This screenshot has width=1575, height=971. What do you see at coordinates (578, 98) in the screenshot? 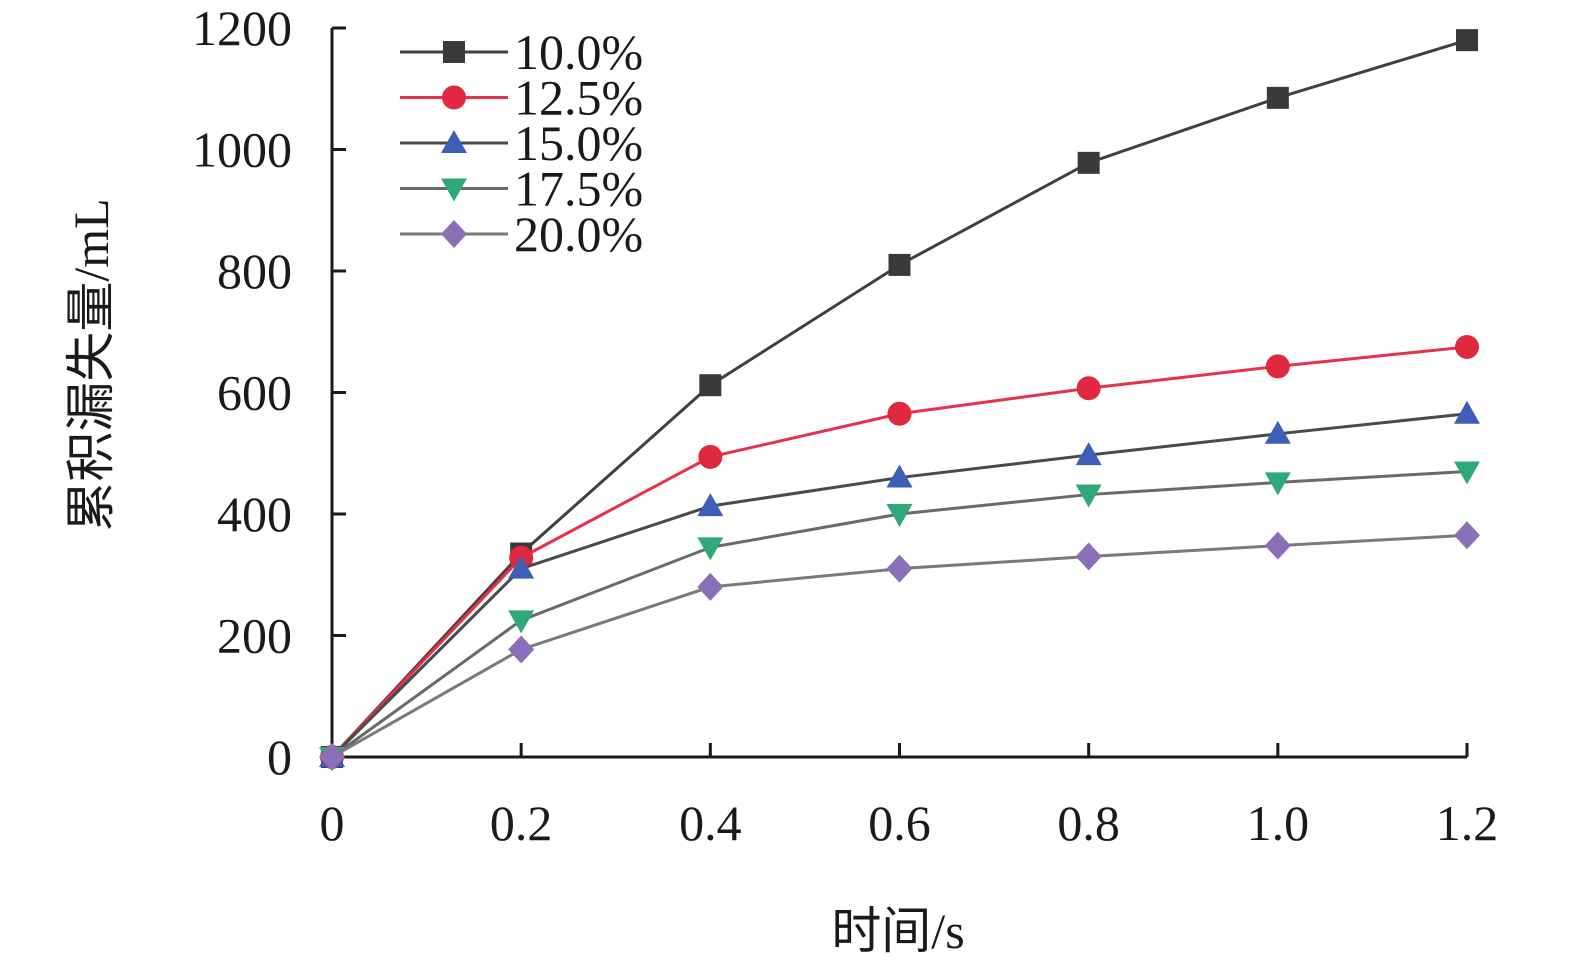
I see `legend-label: 12.5%` at bounding box center [578, 98].